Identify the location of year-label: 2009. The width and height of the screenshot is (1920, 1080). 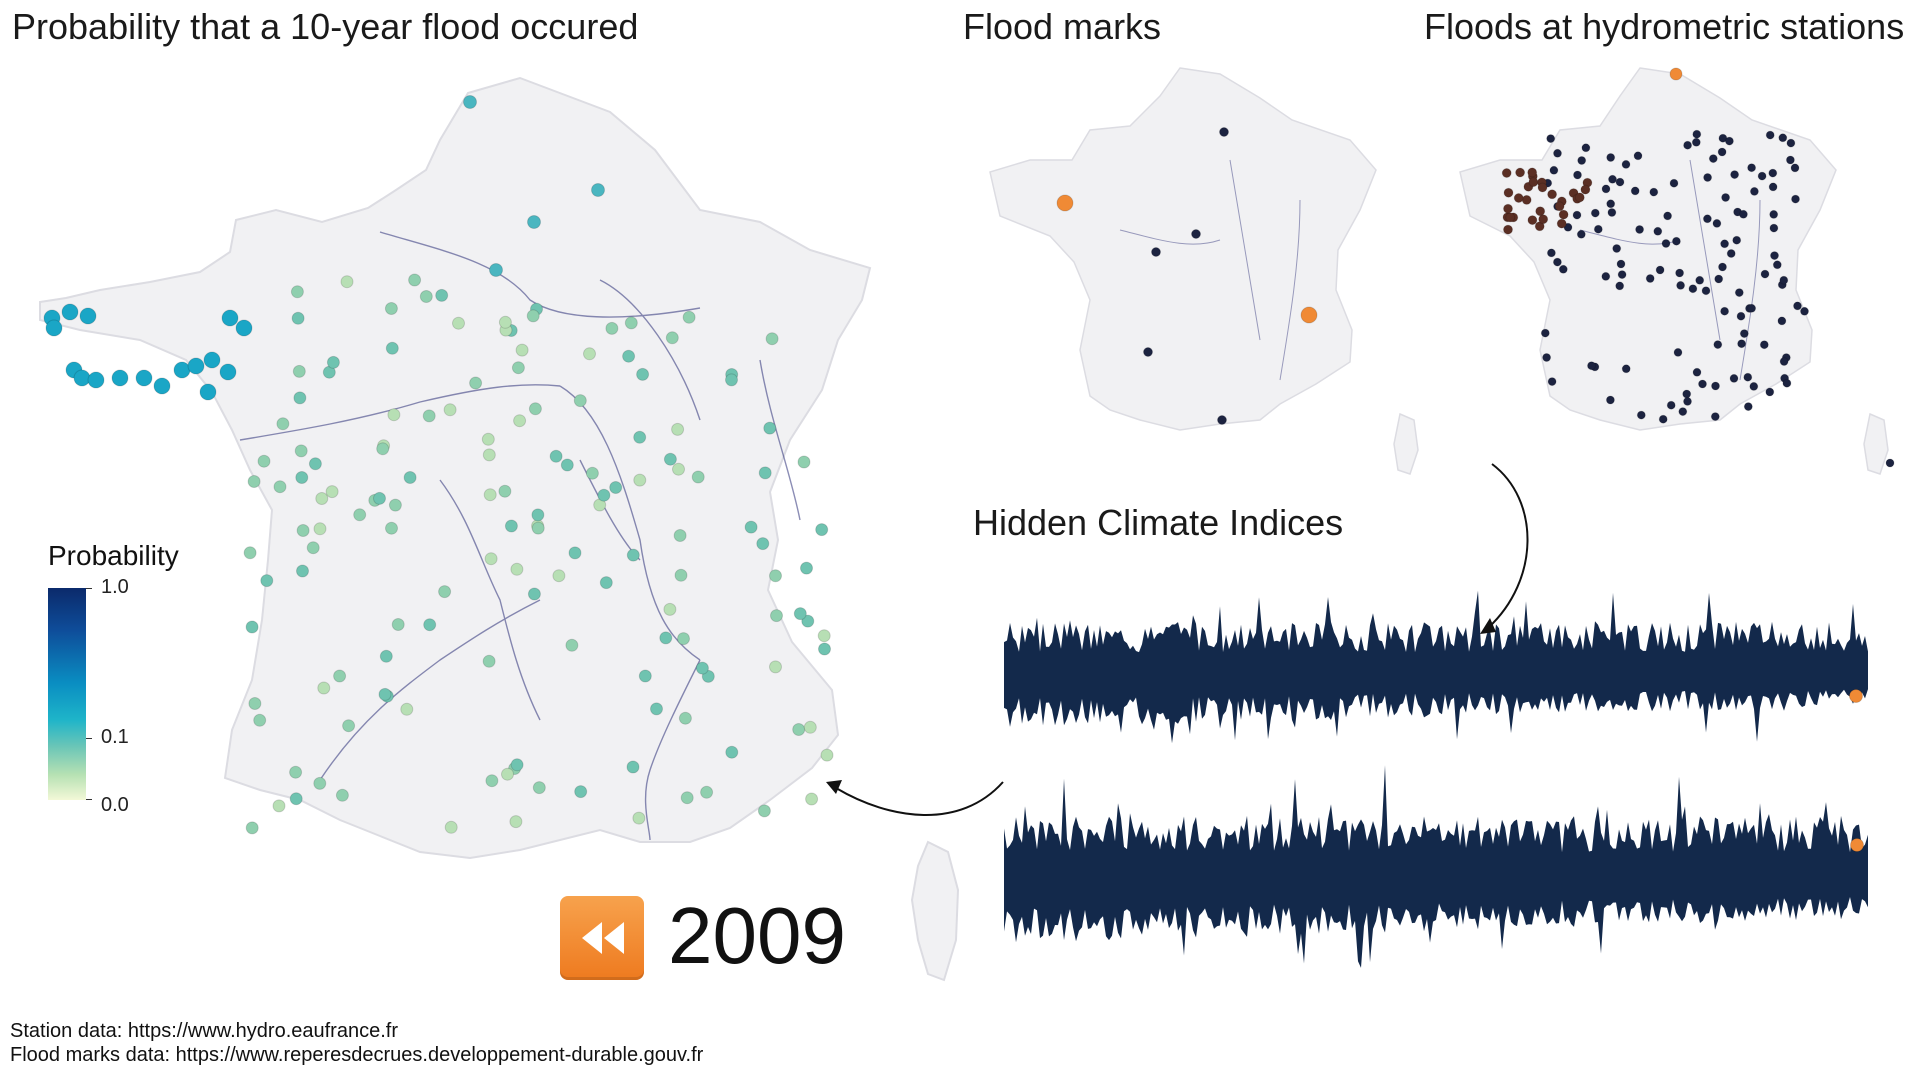
(757, 935).